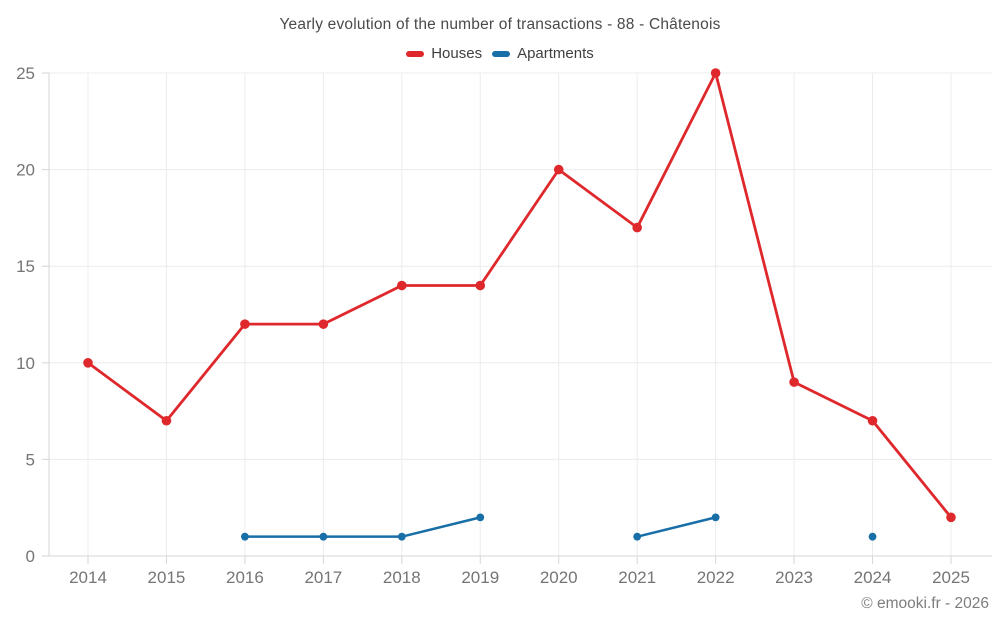  Describe the element at coordinates (873, 577) in the screenshot. I see `x-tick-label: 2024` at that location.